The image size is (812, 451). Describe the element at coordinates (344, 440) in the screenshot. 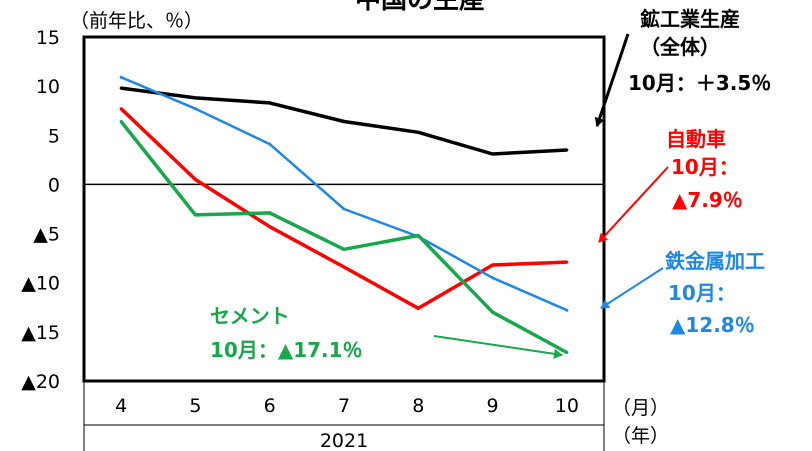

I see `year-label: 2021` at that location.